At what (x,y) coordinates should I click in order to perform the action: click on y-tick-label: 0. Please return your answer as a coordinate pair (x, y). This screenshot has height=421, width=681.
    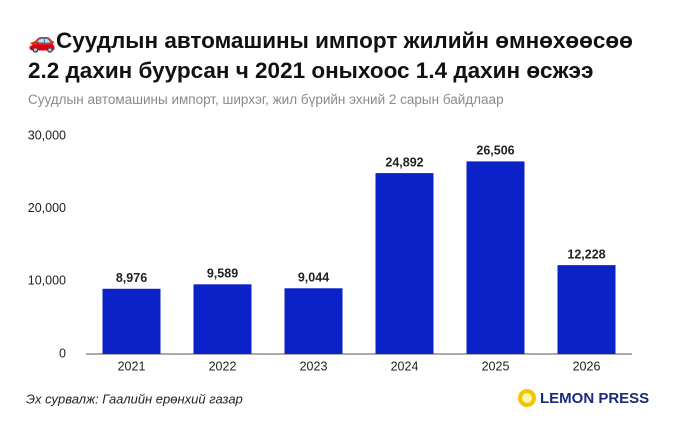
    Looking at the image, I should click on (62, 353).